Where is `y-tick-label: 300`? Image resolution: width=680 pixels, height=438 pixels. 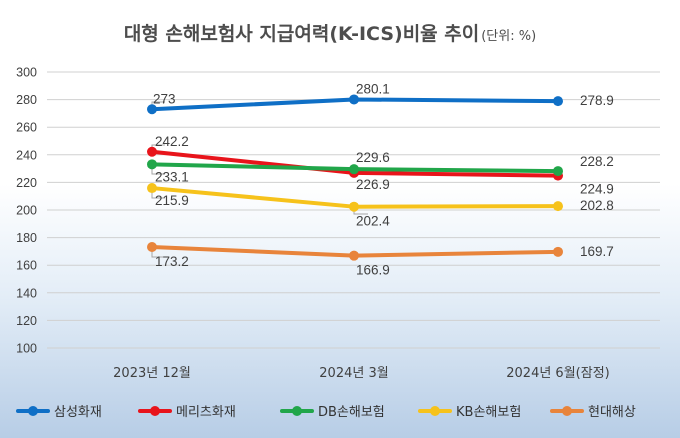
y-tick-label: 300 is located at coordinates (26, 73).